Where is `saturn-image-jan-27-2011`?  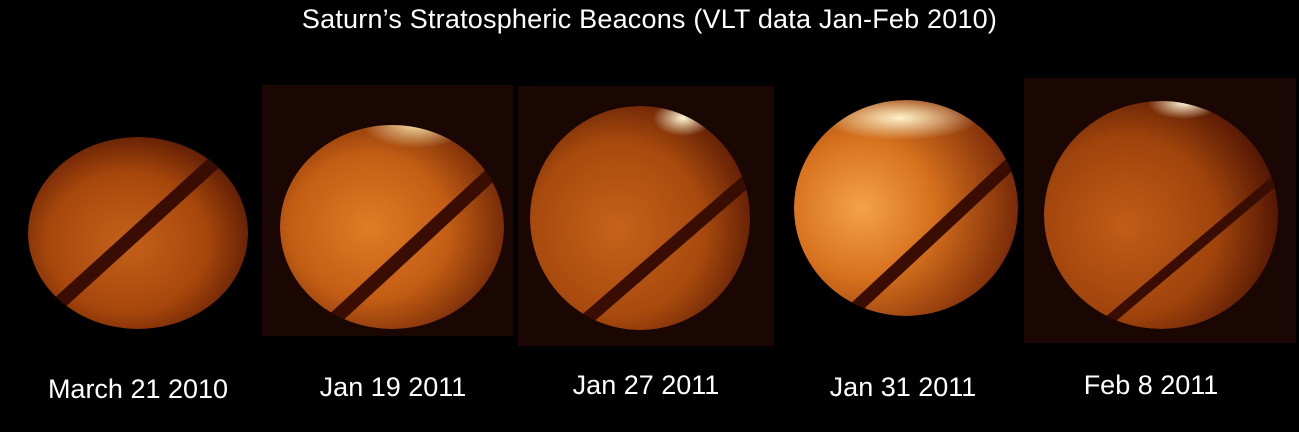
saturn-image-jan-27-2011 is located at coordinates (646, 216).